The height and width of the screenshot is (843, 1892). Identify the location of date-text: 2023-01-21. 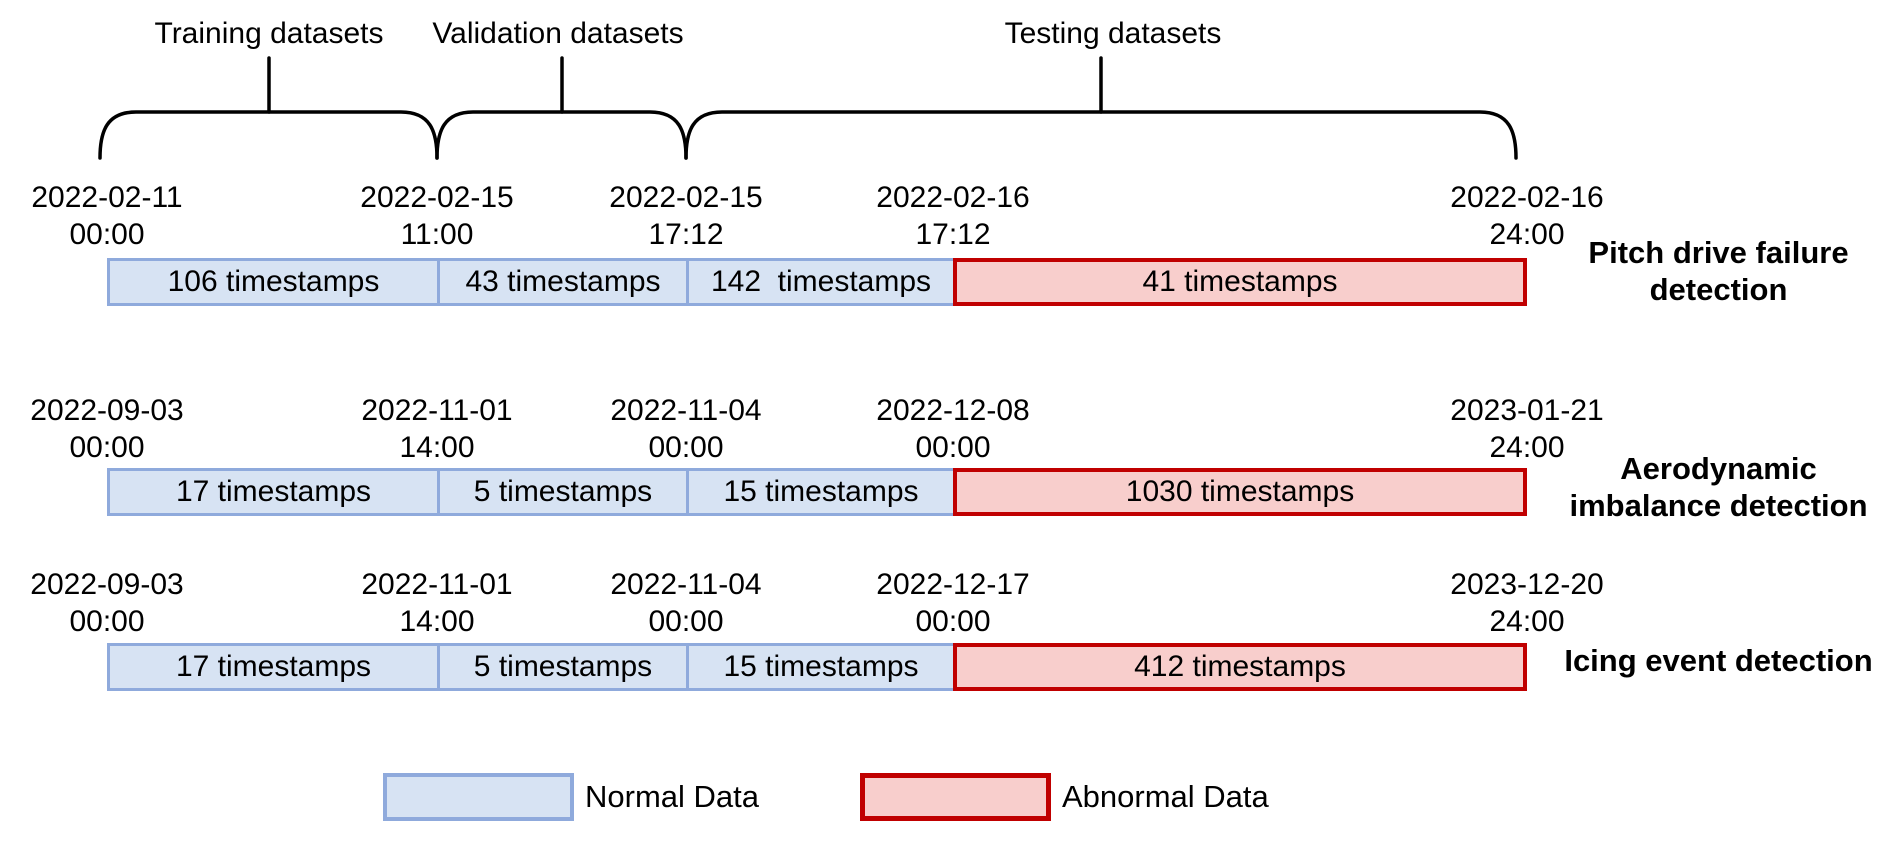
(1527, 410).